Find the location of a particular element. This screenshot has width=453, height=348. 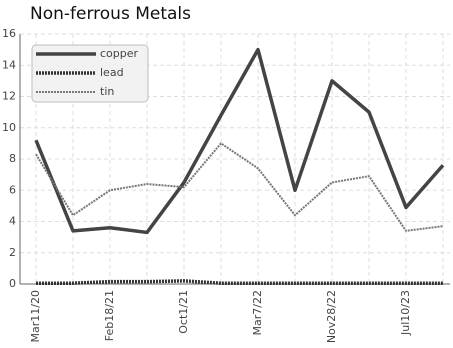

y-tick-label: 10 is located at coordinates (9, 127).